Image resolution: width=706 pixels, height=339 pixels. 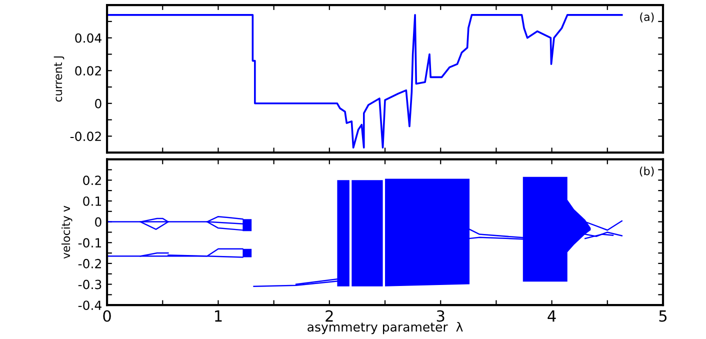 What do you see at coordinates (663, 316) in the screenshot?
I see `x-tick-label: 5` at bounding box center [663, 316].